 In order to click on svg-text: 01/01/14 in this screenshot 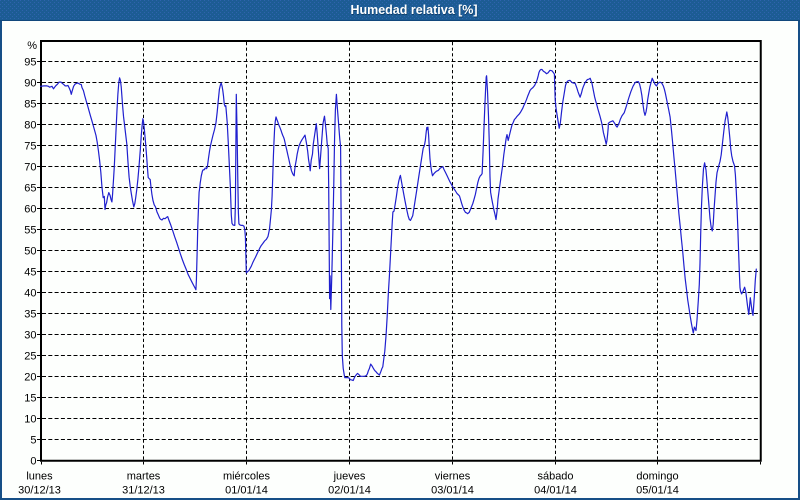, I will do `click(246, 491)`.